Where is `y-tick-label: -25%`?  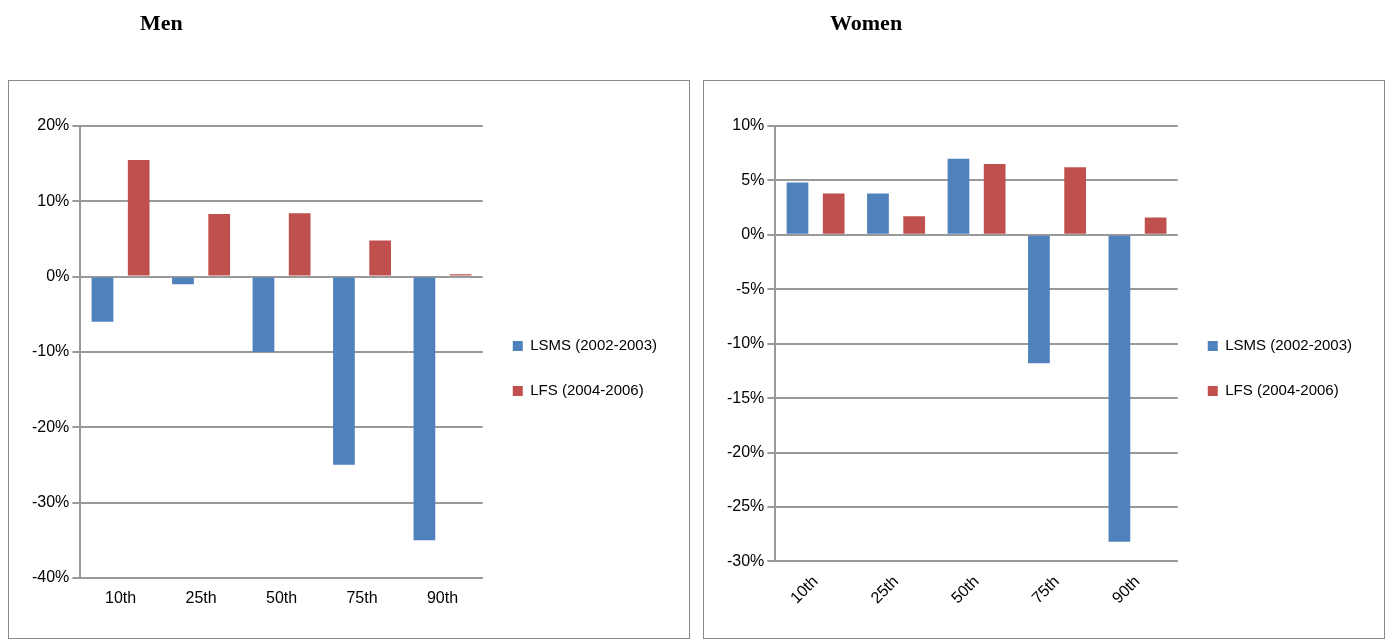
y-tick-label: -25% is located at coordinates (745, 506).